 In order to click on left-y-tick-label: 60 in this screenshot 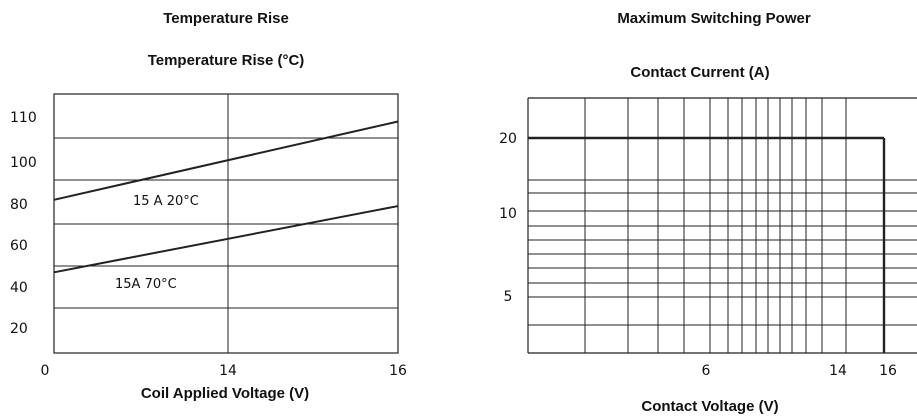, I will do `click(19, 246)`.